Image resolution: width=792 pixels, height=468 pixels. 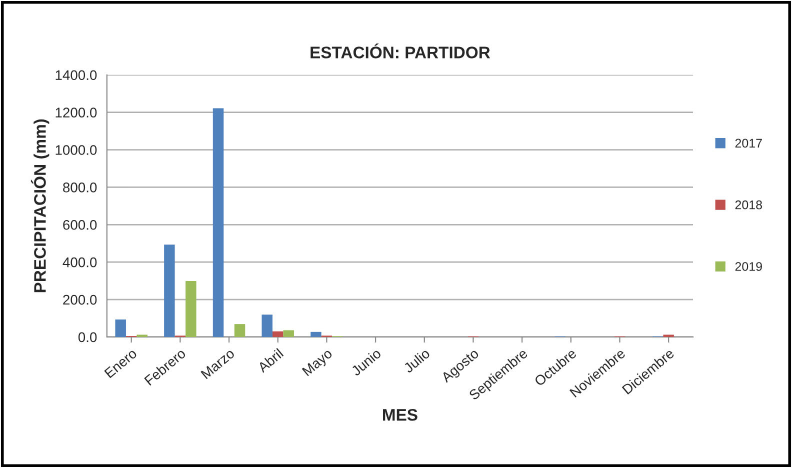 What do you see at coordinates (76, 113) in the screenshot?
I see `y-tick-label: 1200.0` at bounding box center [76, 113].